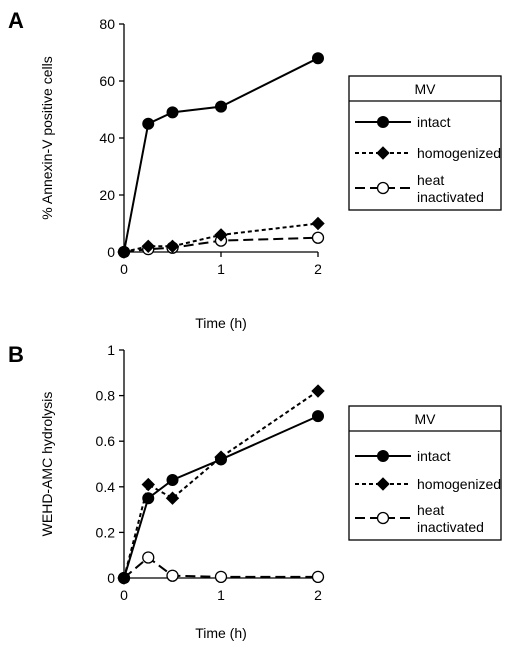 This screenshot has width=519, height=653. I want to click on y-tick-label: 0.2, so click(106, 532).